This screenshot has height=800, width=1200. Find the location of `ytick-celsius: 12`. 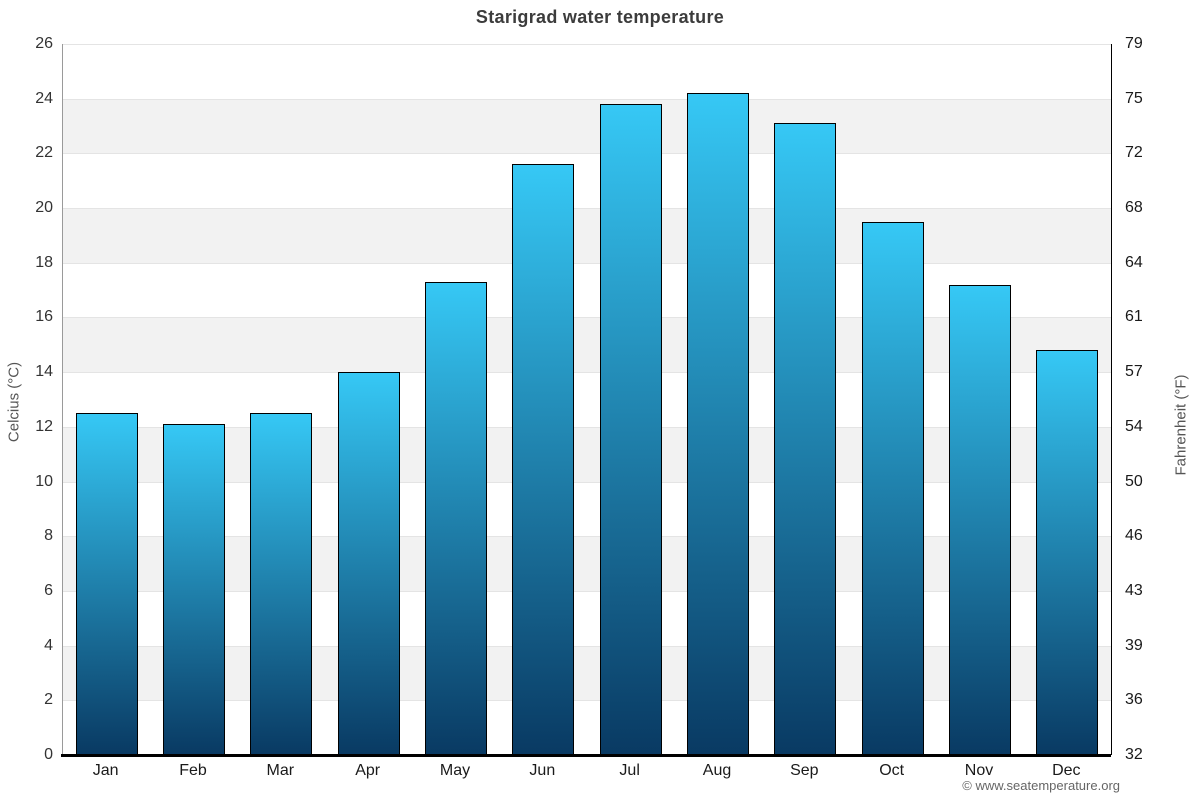

ytick-celsius: 12 is located at coordinates (44, 426).